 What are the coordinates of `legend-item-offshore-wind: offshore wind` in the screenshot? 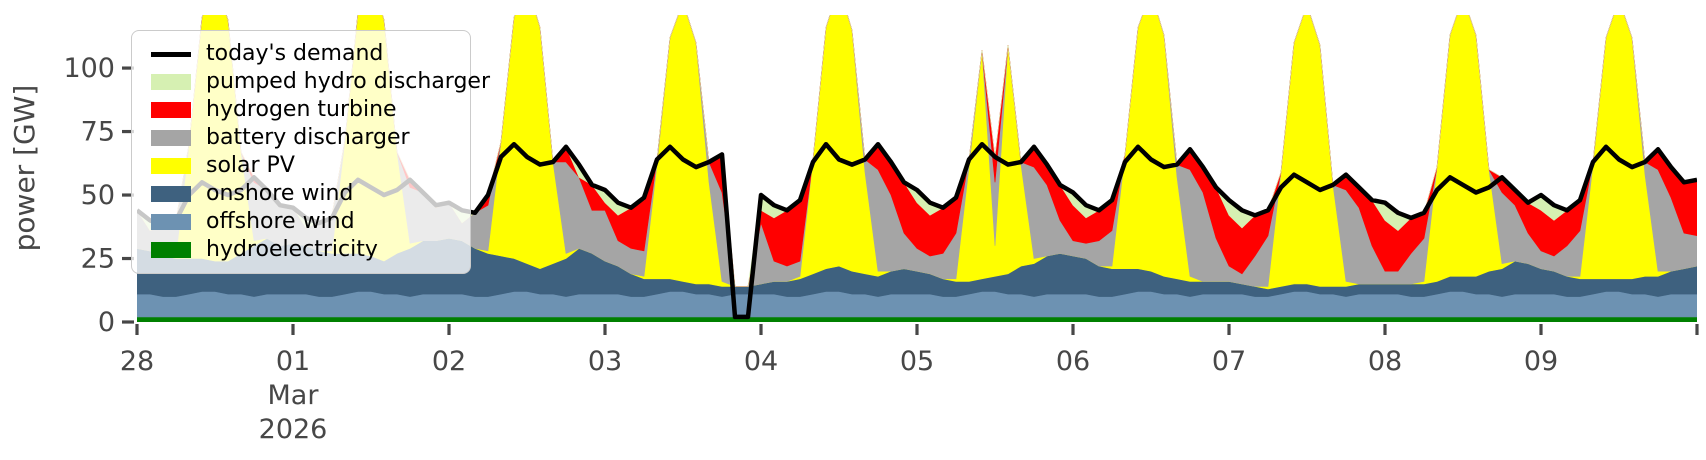 It's located at (301, 222).